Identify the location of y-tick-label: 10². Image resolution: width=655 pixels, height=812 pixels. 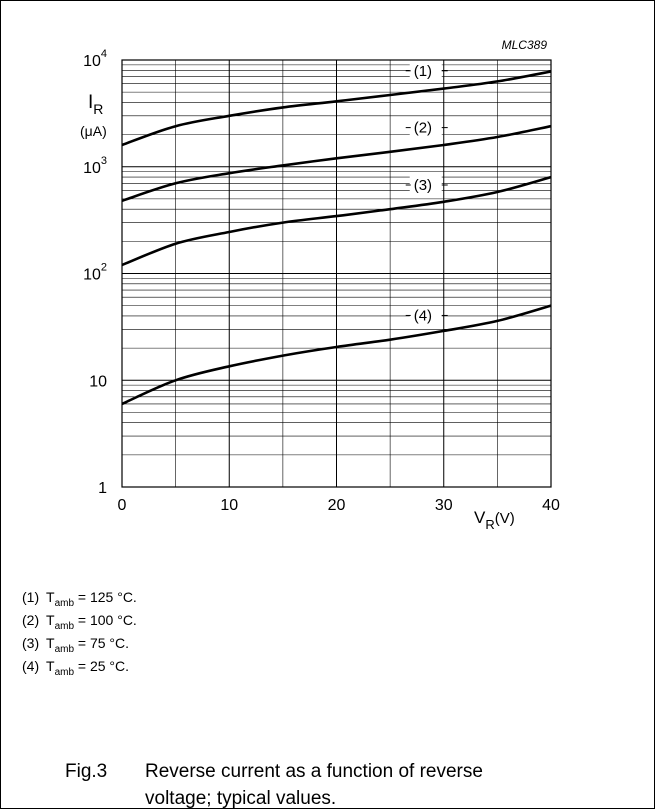
(95, 273).